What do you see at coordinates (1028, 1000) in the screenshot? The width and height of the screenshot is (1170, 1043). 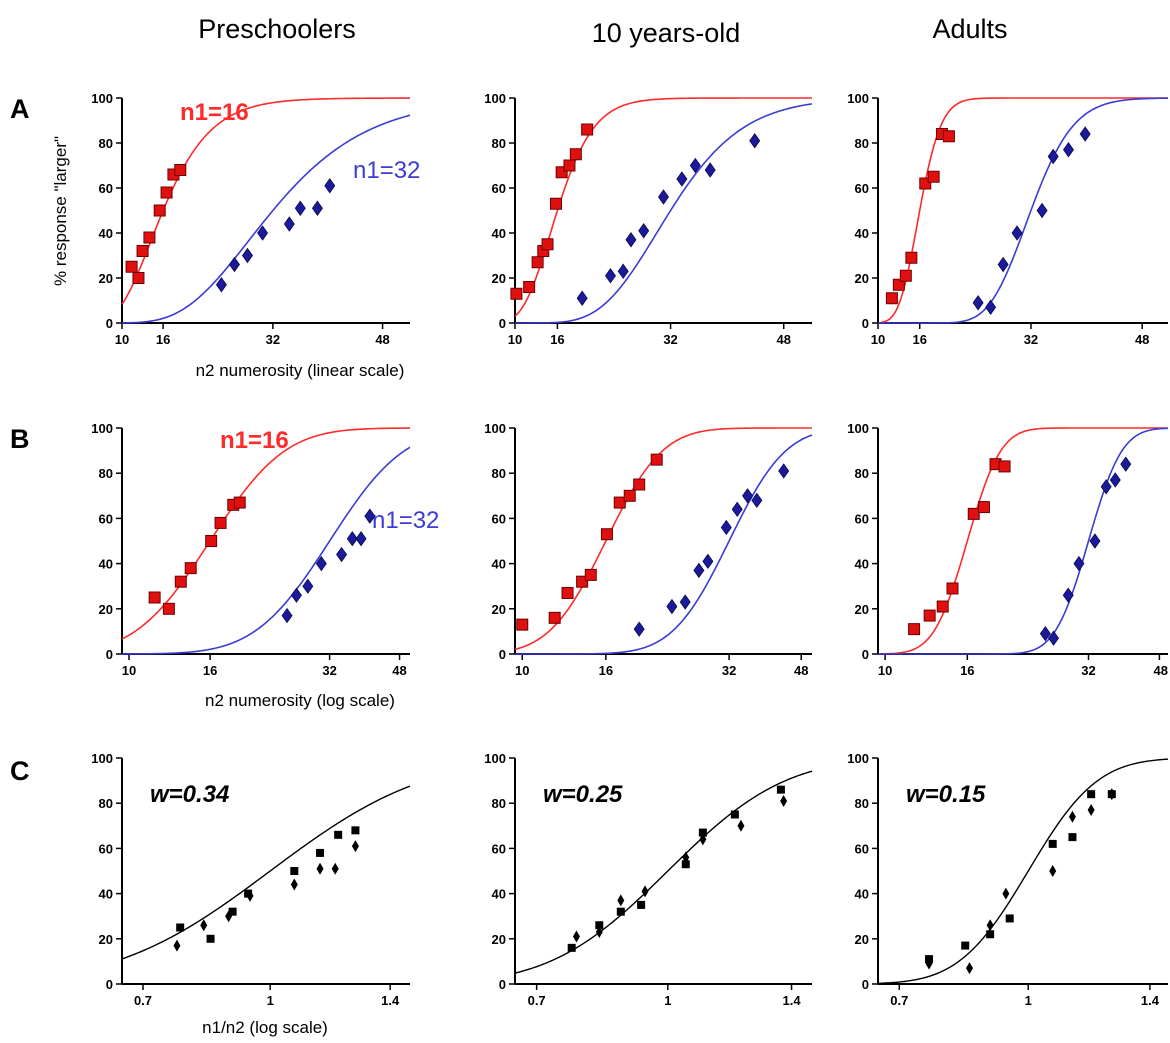 I see `x-tick-label: 1` at bounding box center [1028, 1000].